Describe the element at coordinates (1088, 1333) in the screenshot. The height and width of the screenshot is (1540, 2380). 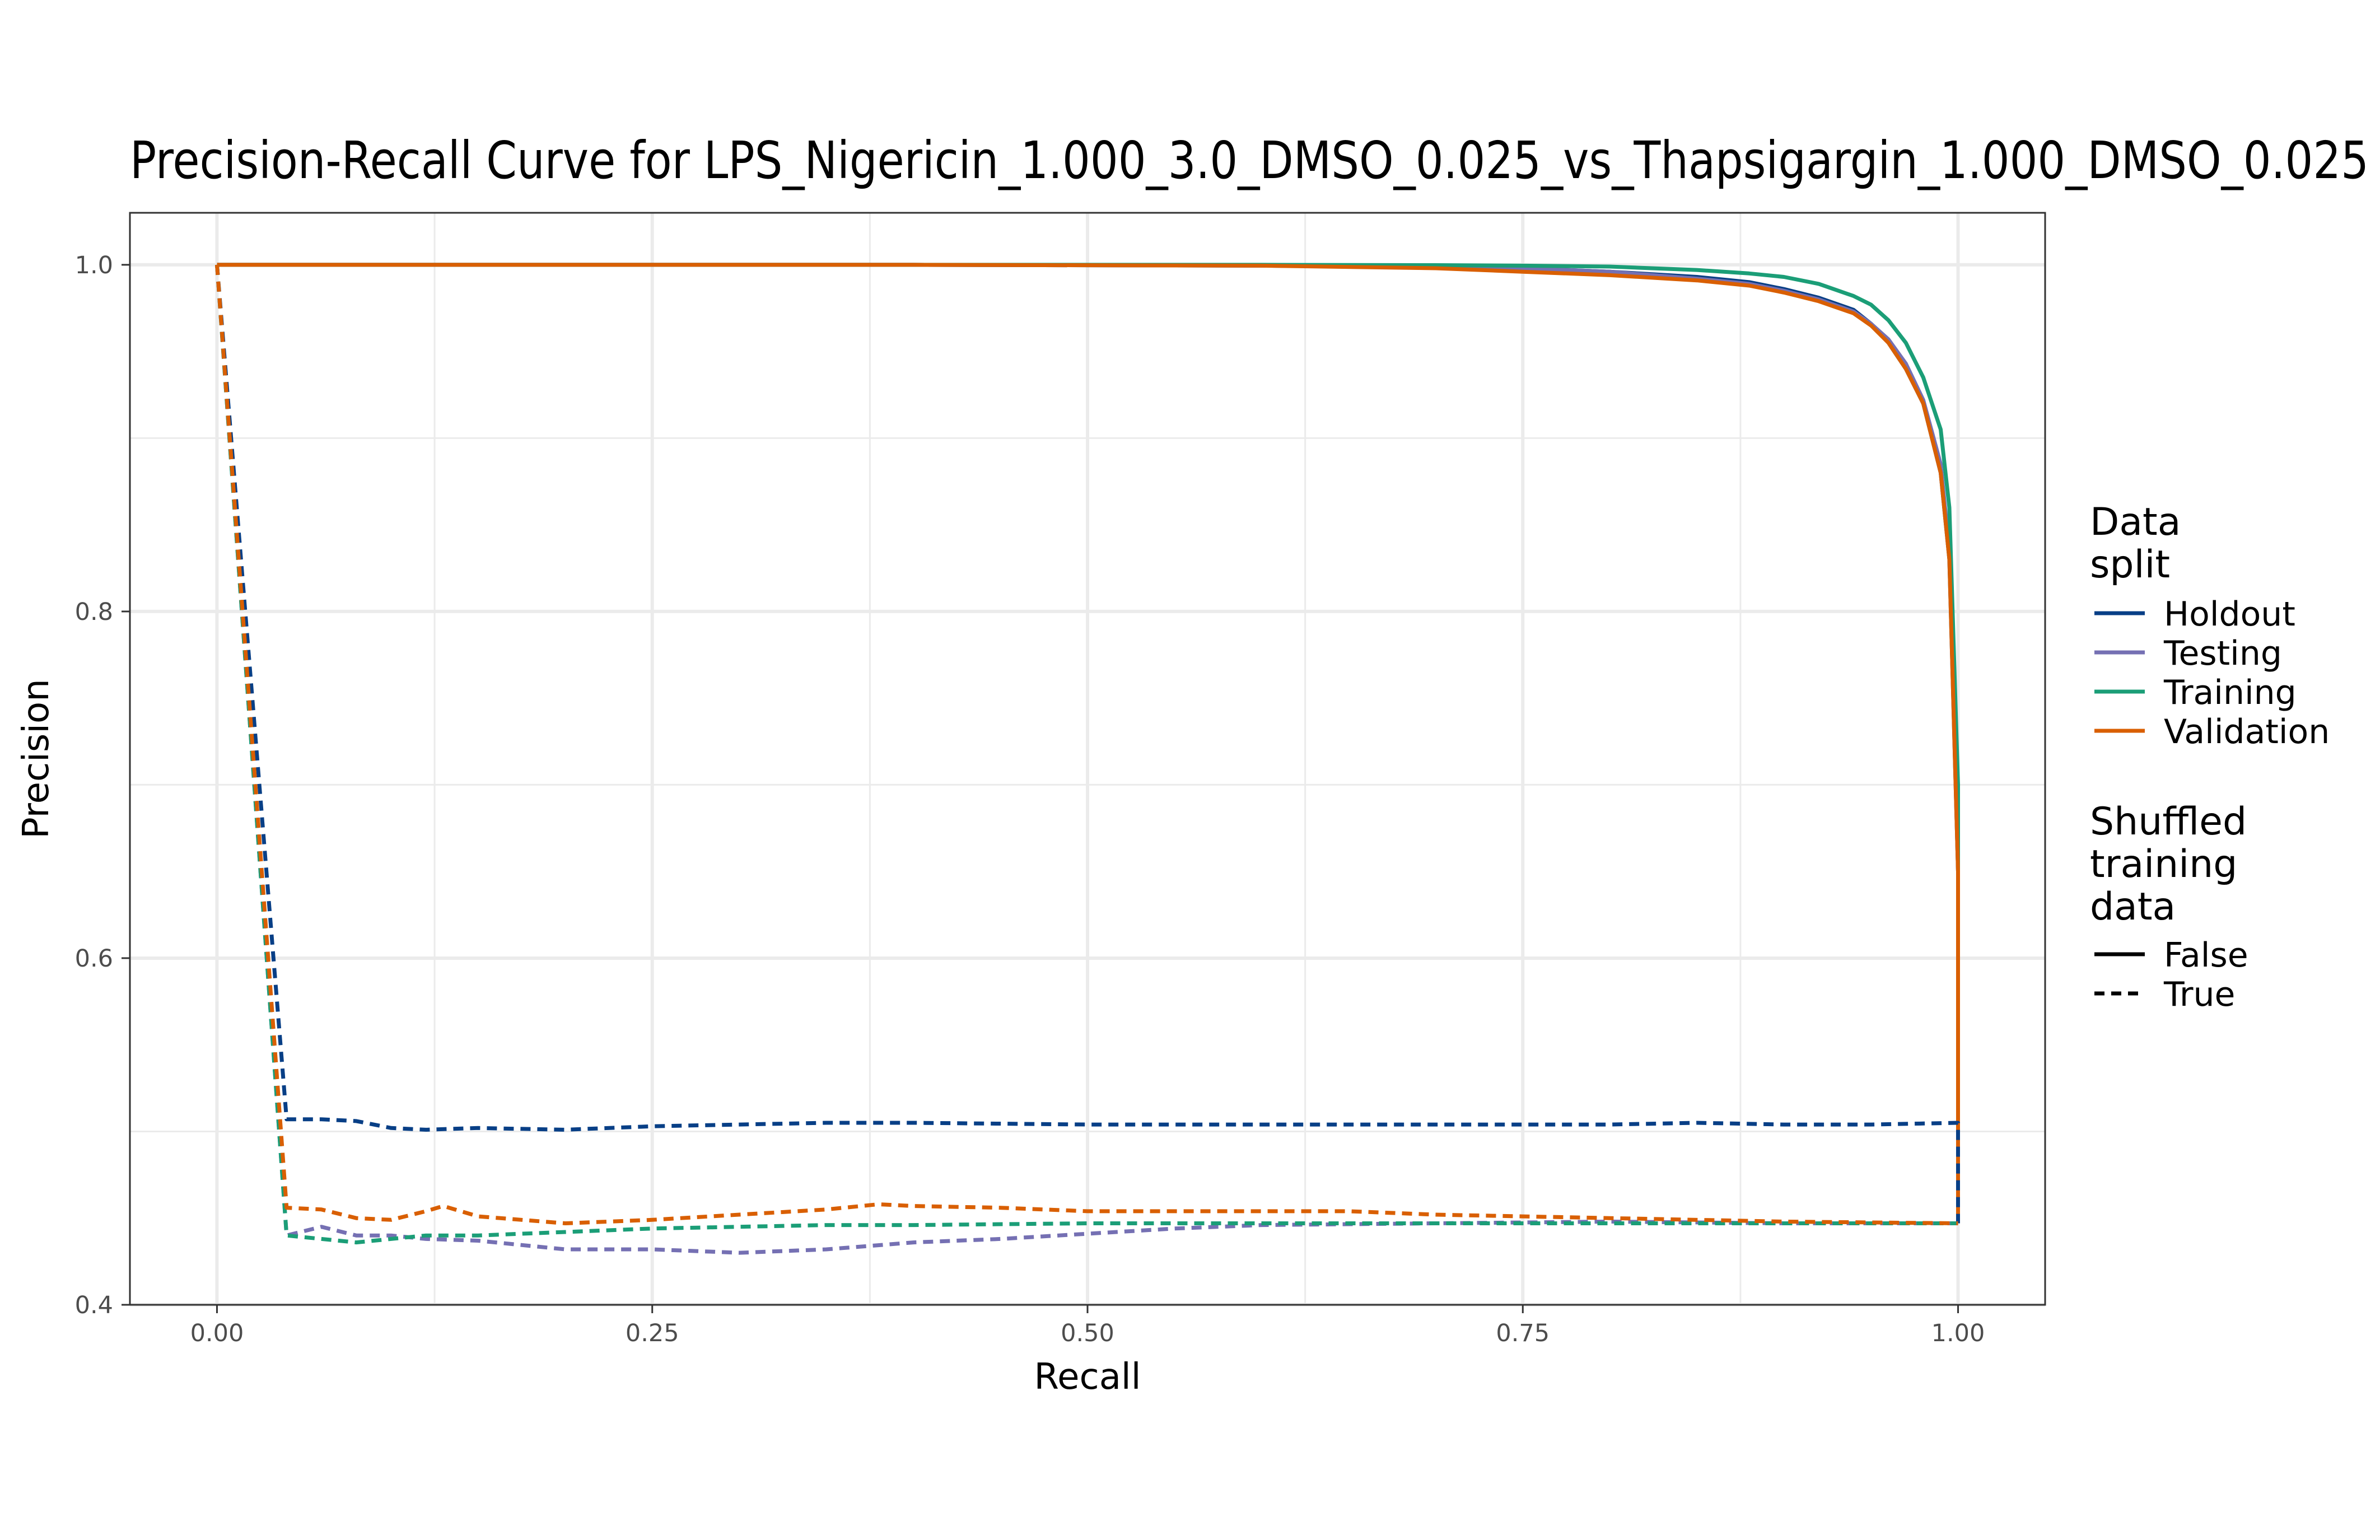
I see `x-tick-label: 0.50` at that location.